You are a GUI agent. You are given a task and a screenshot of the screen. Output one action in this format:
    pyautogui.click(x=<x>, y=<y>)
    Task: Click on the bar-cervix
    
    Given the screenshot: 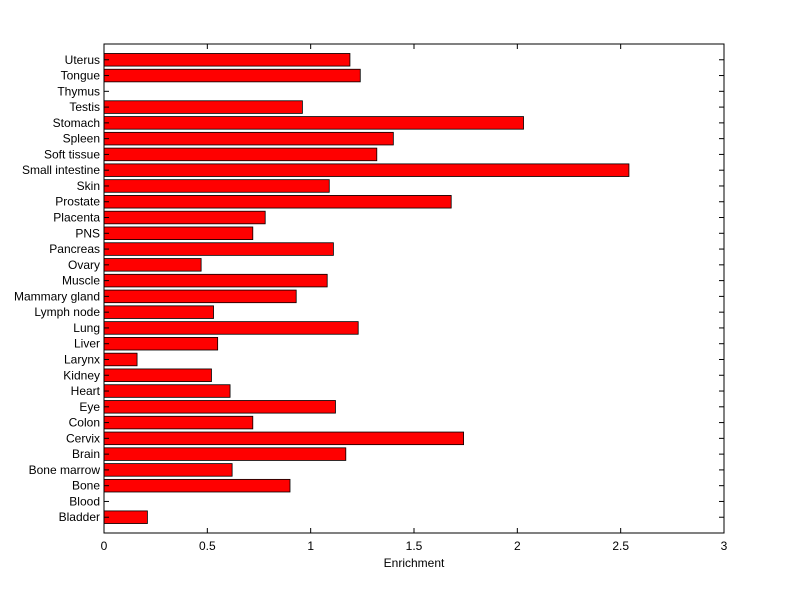 What is the action you would take?
    pyautogui.click(x=284, y=438)
    